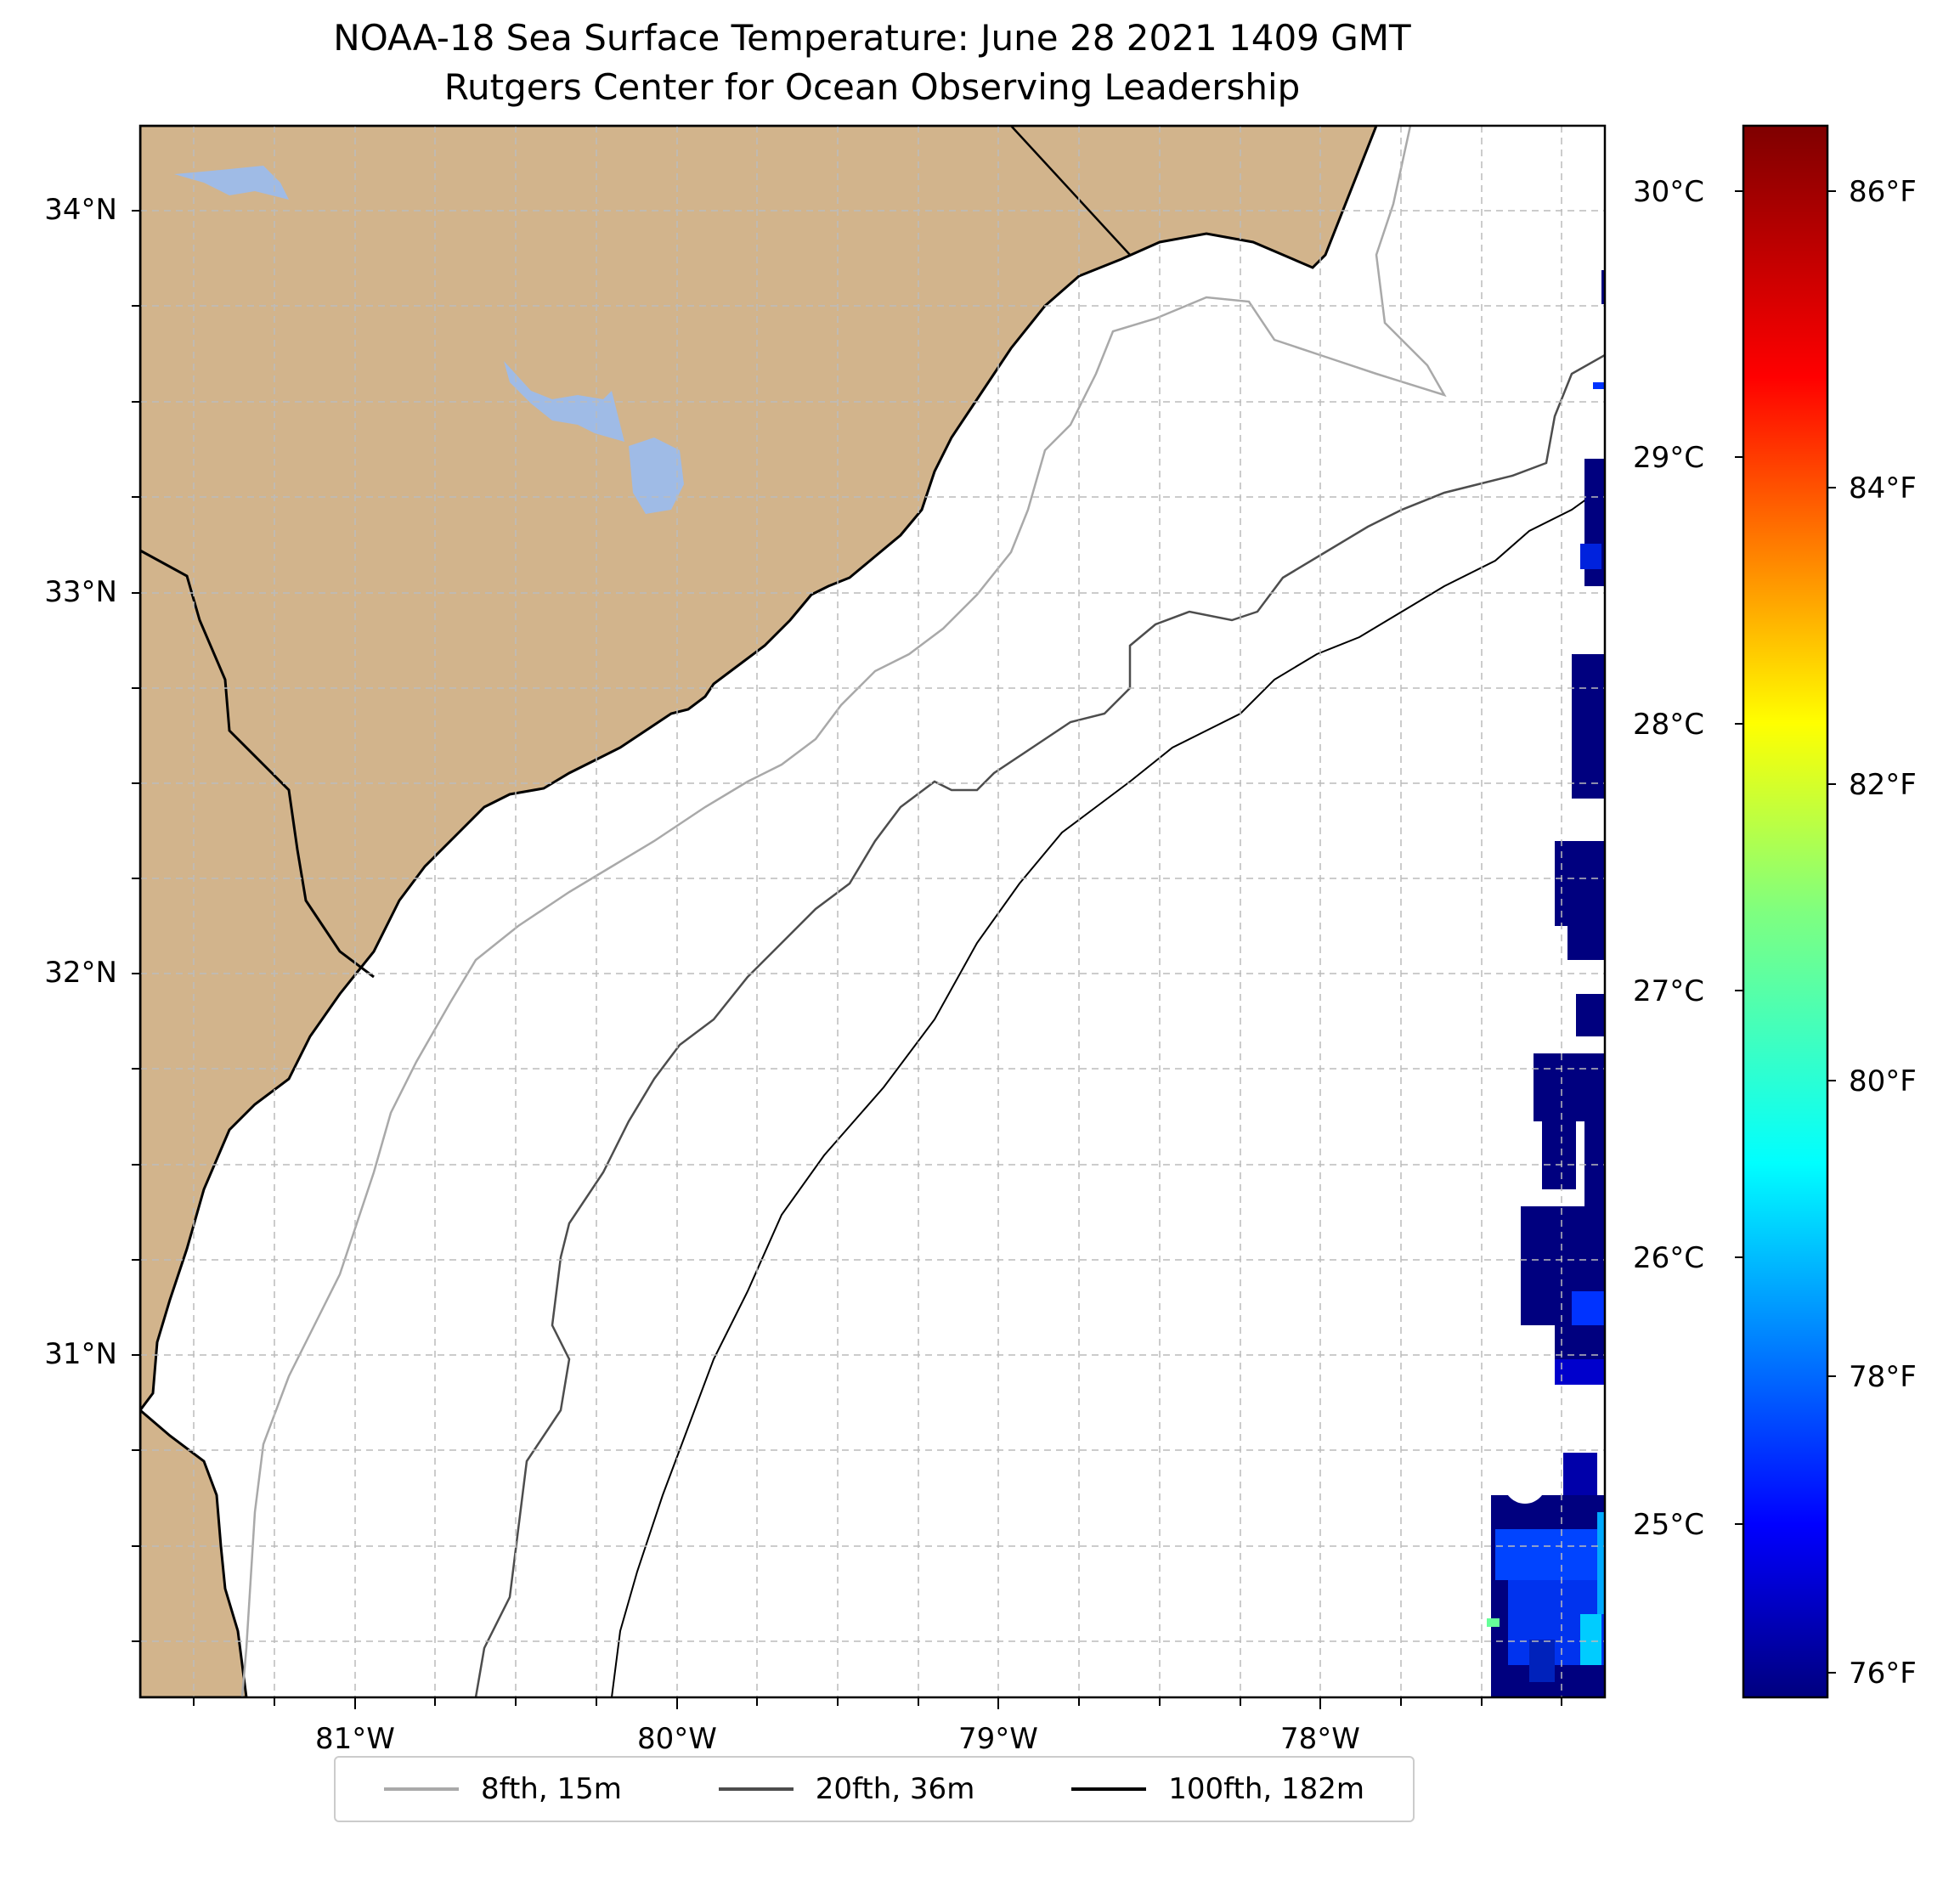 The image size is (1960, 1880). I want to click on lat-label-33n: 33°N, so click(80, 592).